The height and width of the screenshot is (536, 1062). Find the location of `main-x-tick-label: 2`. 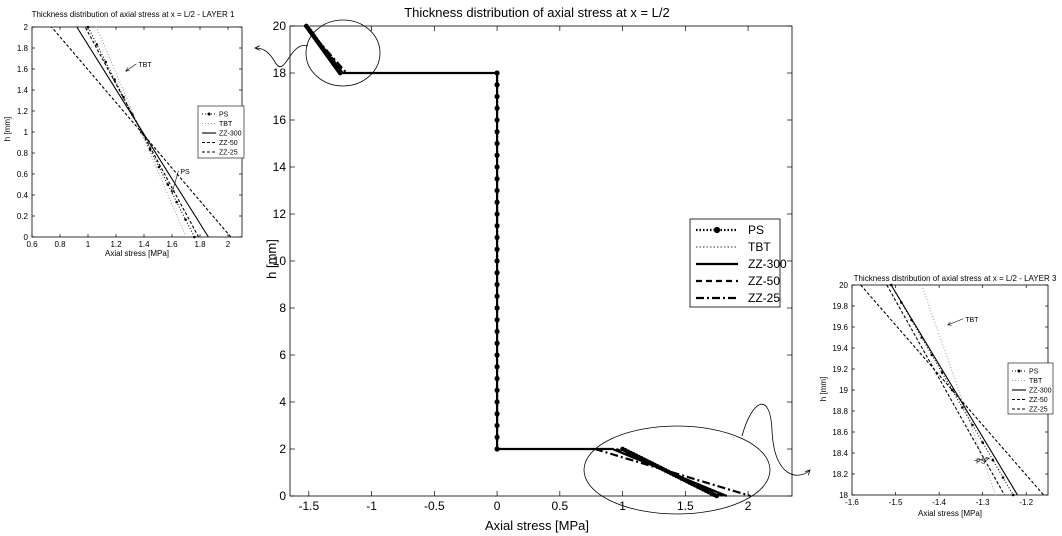

main-x-tick-label: 2 is located at coordinates (748, 506).